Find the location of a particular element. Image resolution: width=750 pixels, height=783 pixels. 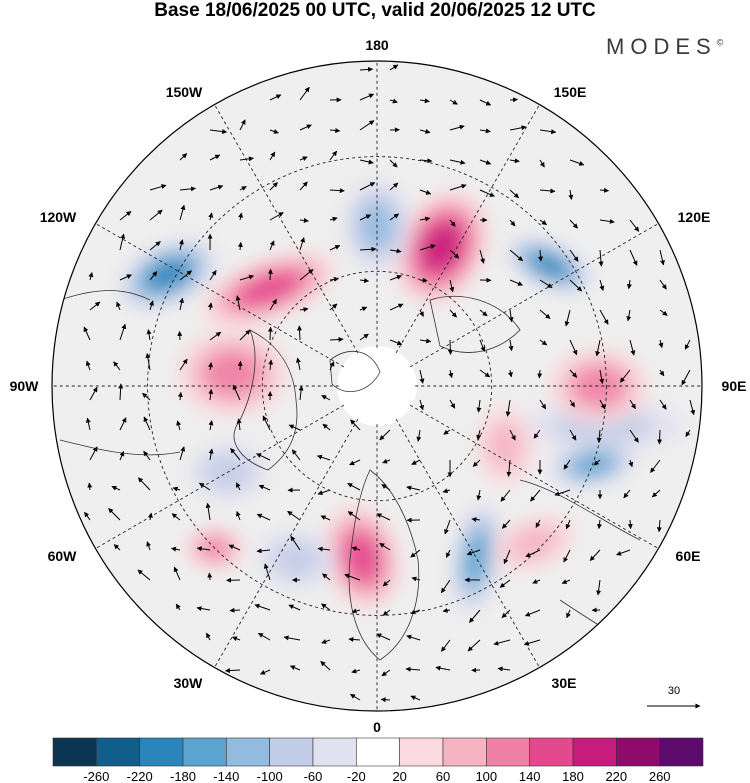

polar-cap is located at coordinates (377, 386).